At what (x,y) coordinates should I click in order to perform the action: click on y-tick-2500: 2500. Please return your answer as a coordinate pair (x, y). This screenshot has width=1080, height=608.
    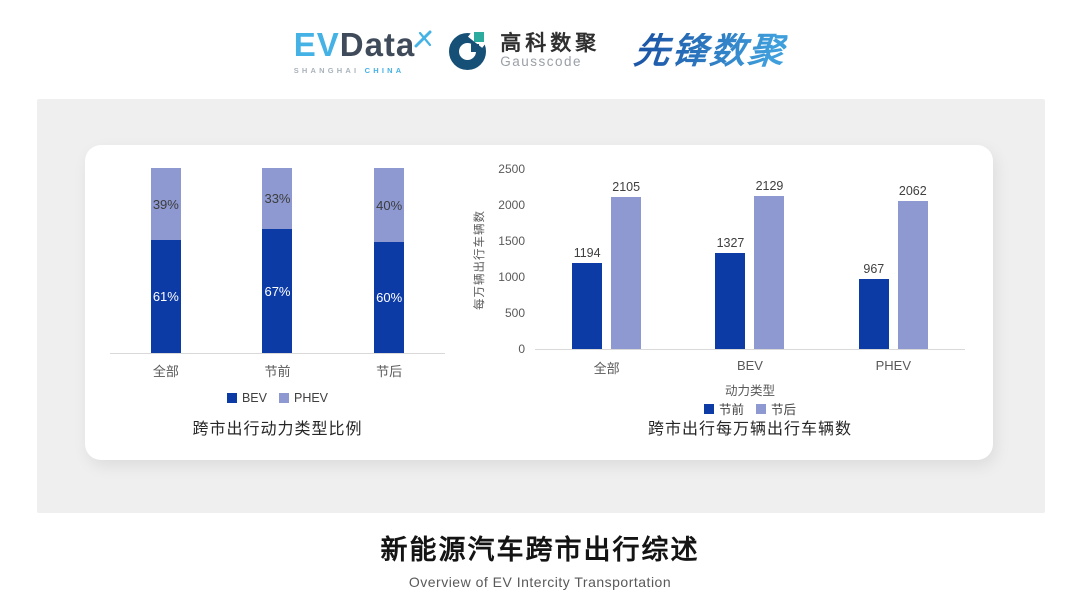
    Looking at the image, I should click on (511, 169).